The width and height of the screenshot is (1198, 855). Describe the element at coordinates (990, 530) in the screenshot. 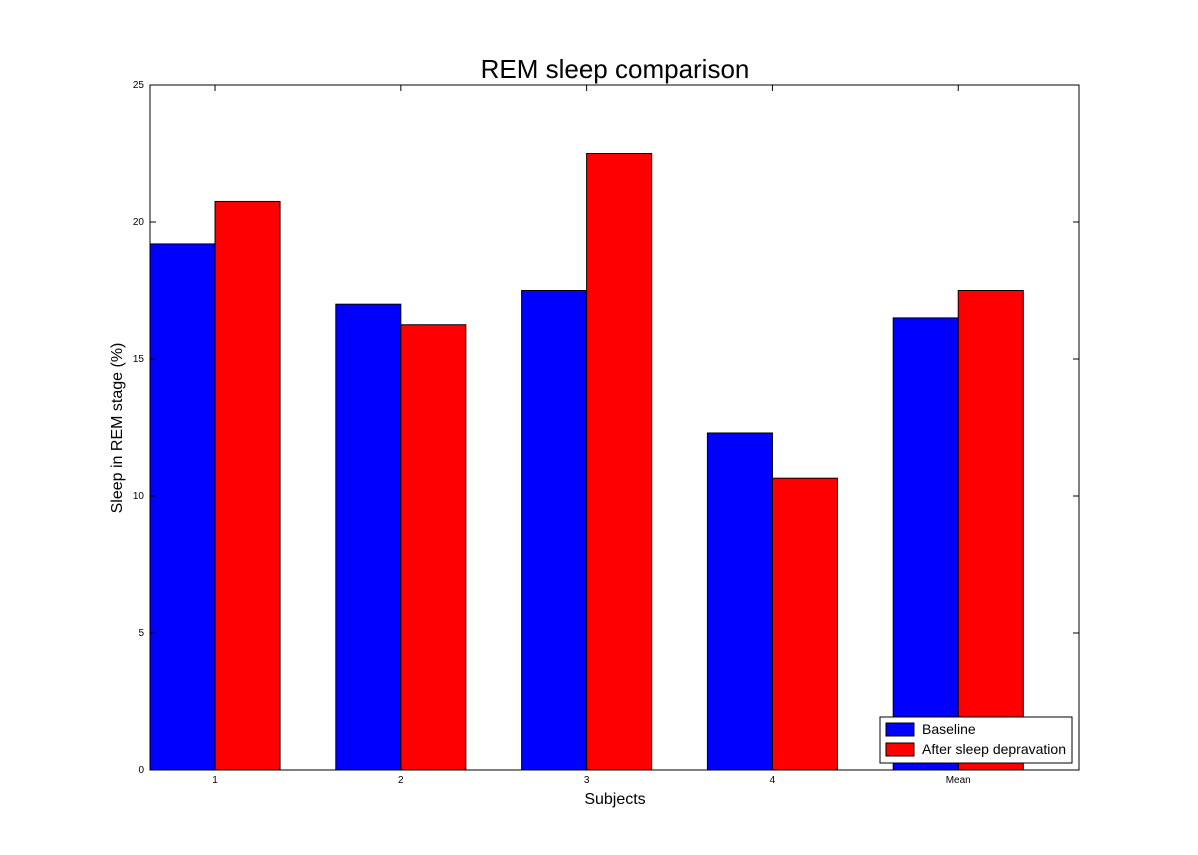

I see `bar-after-mean` at that location.